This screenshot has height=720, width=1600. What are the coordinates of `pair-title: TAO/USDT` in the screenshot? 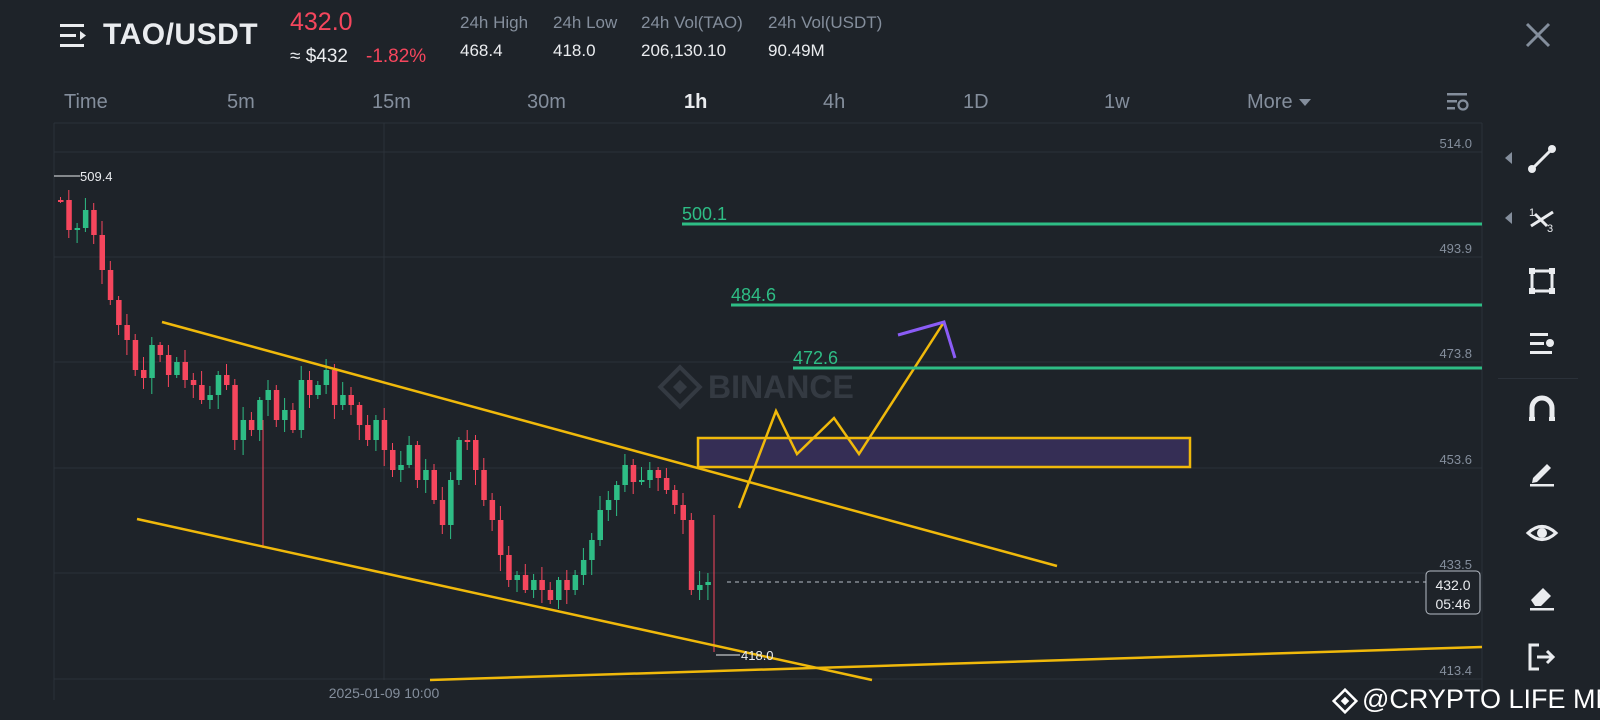 It's located at (181, 34).